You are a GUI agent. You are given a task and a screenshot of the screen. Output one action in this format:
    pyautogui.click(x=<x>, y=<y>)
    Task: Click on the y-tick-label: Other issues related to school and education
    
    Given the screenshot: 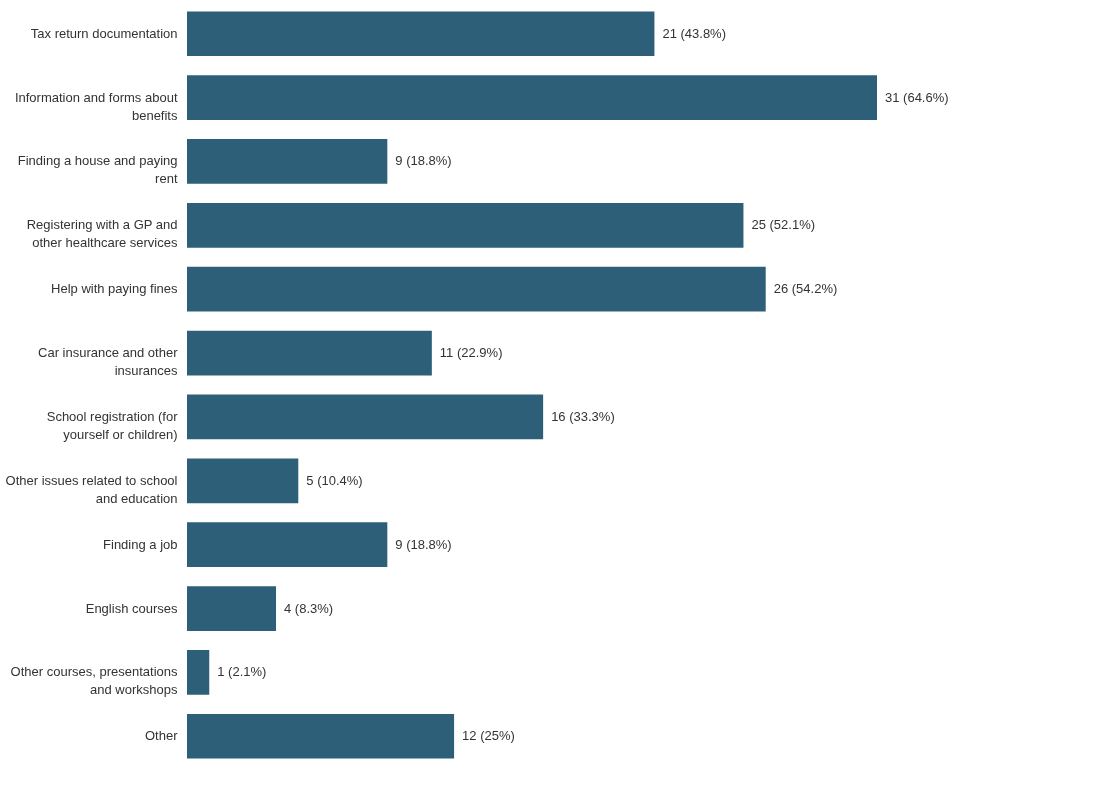 What is the action you would take?
    pyautogui.click(x=91, y=489)
    